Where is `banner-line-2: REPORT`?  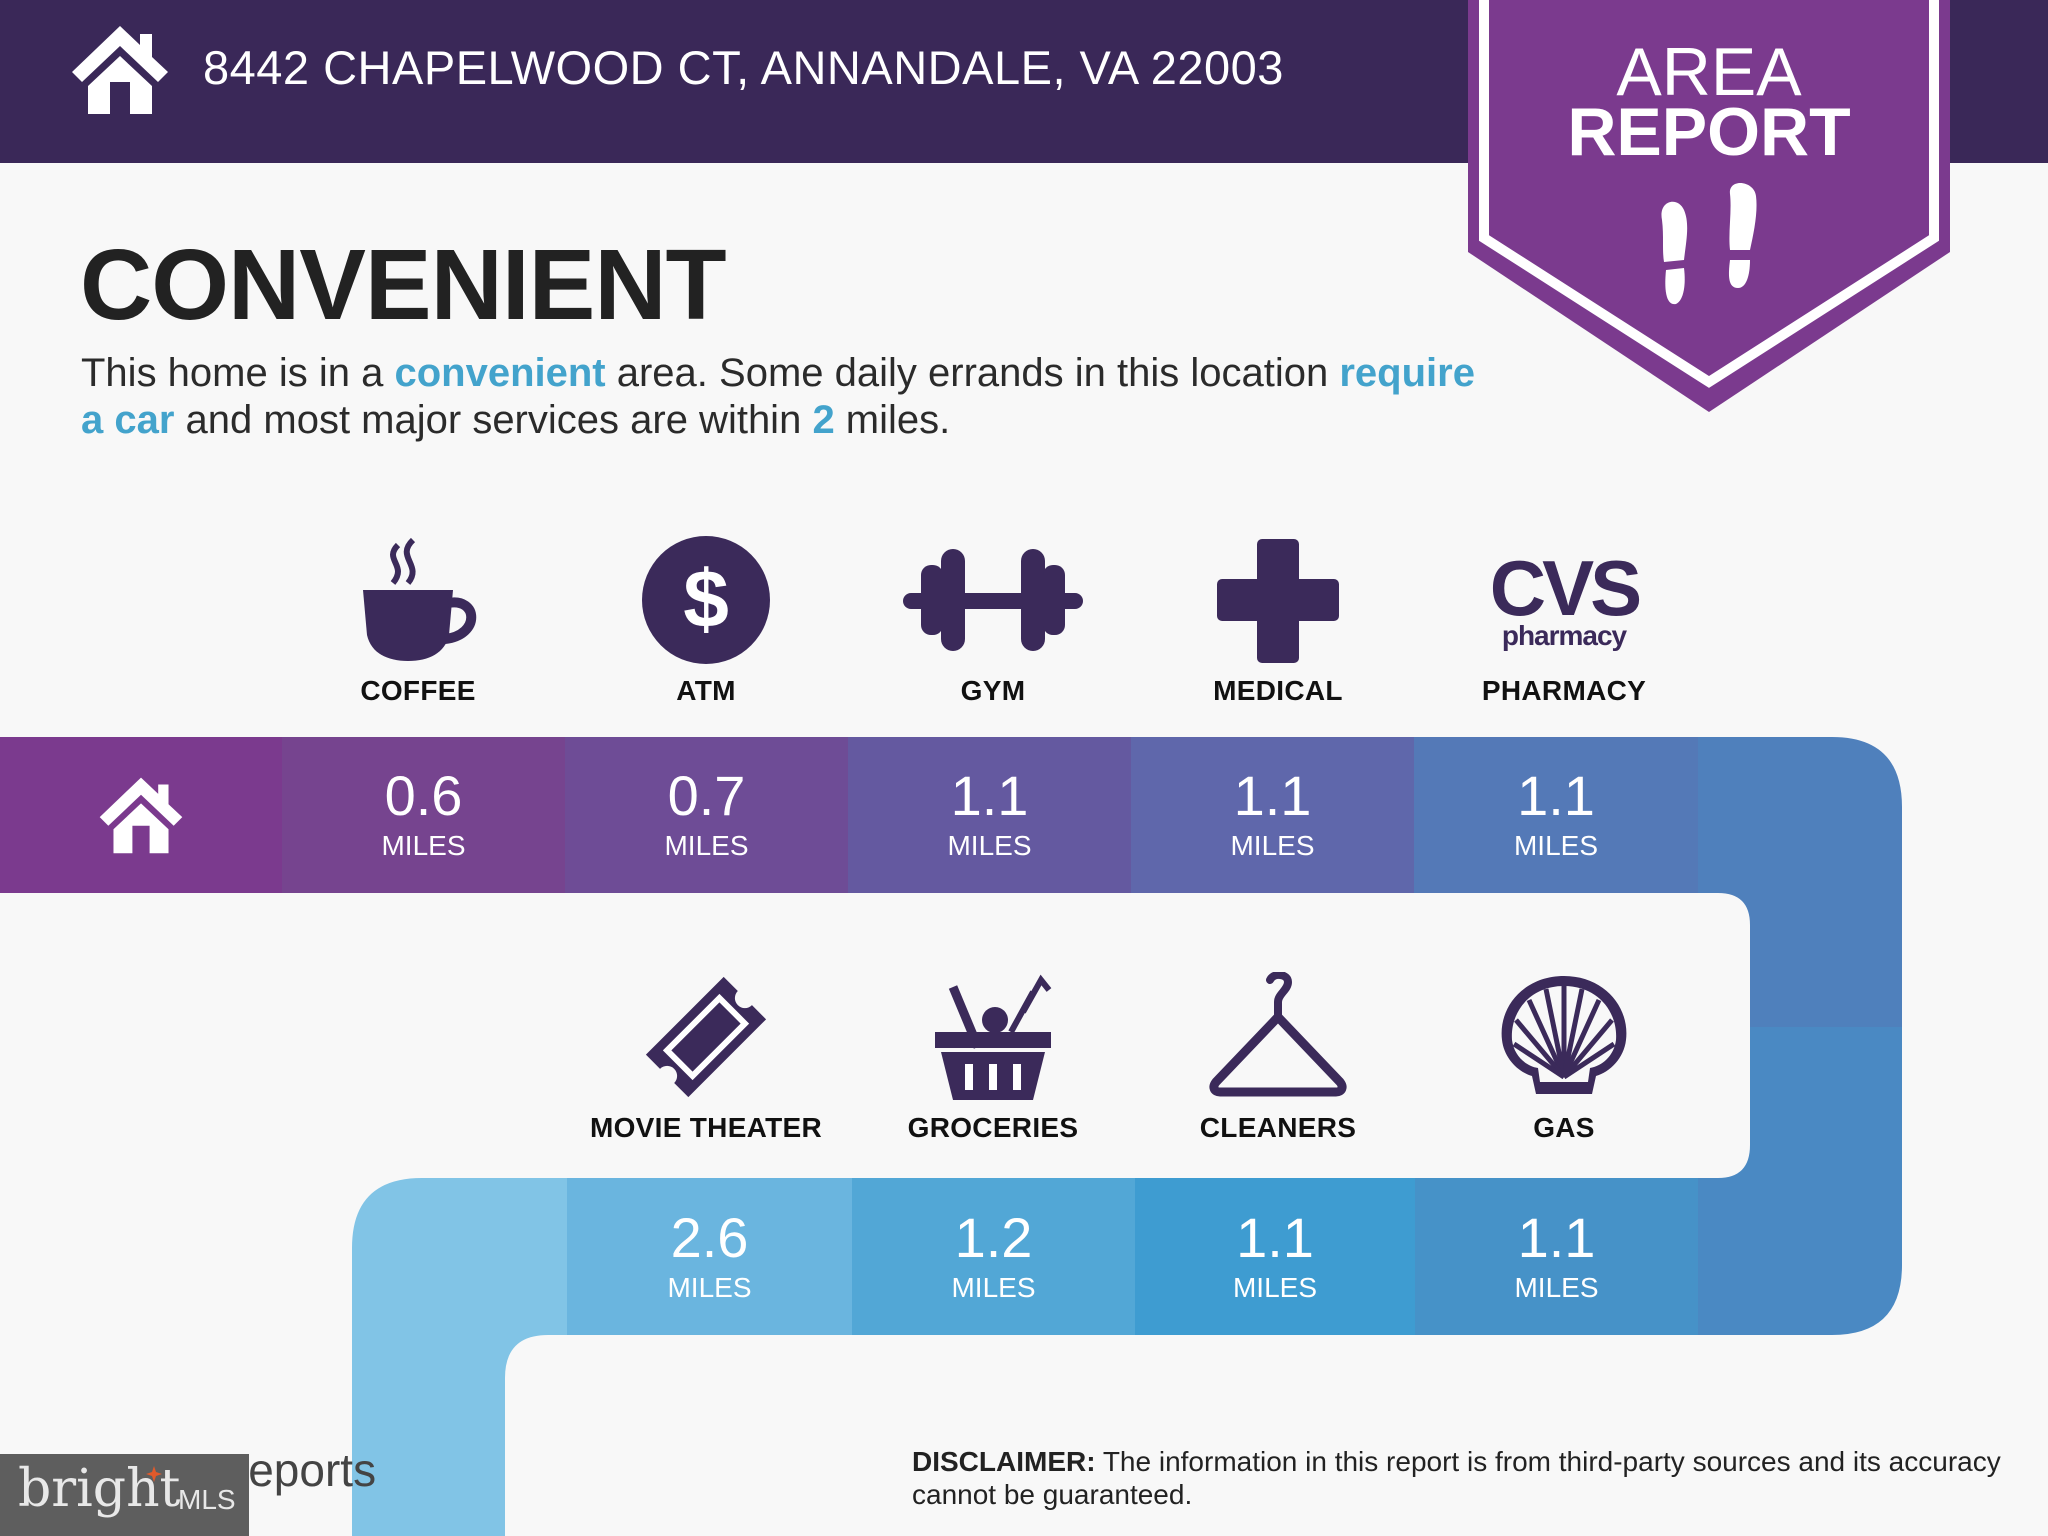 banner-line-2: REPORT is located at coordinates (1709, 132).